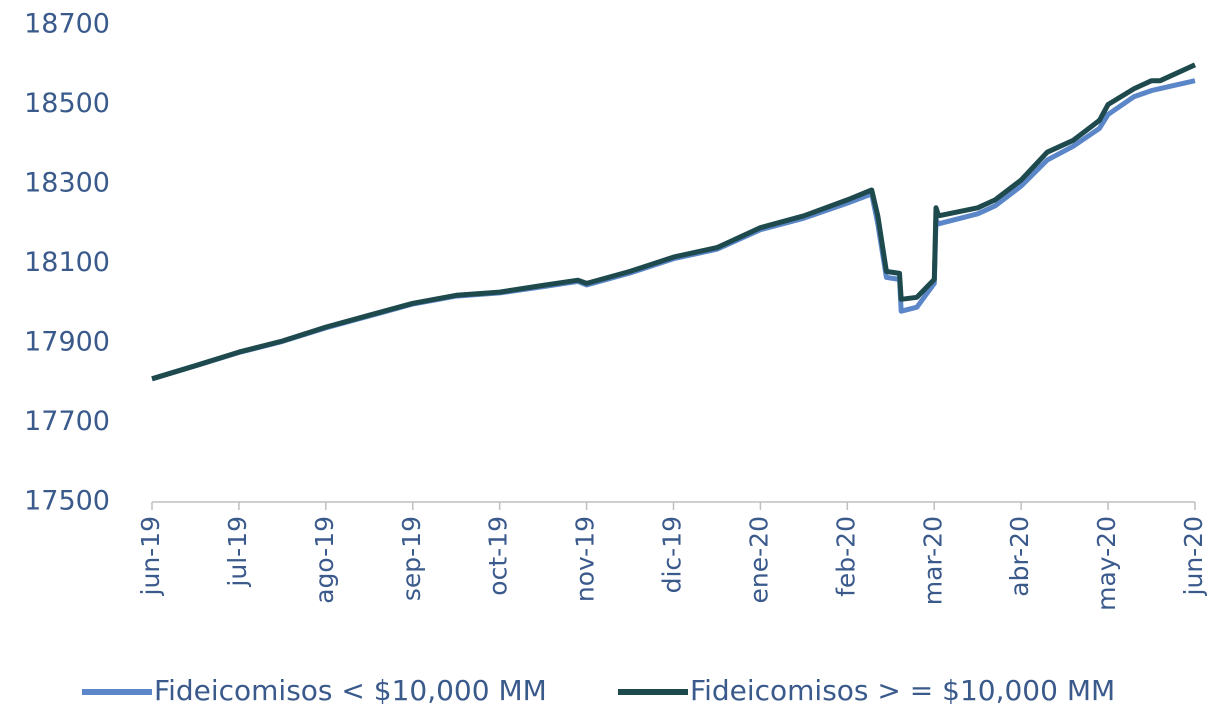 This screenshot has width=1214, height=714. I want to click on y-tick-label: 18300, so click(67, 183).